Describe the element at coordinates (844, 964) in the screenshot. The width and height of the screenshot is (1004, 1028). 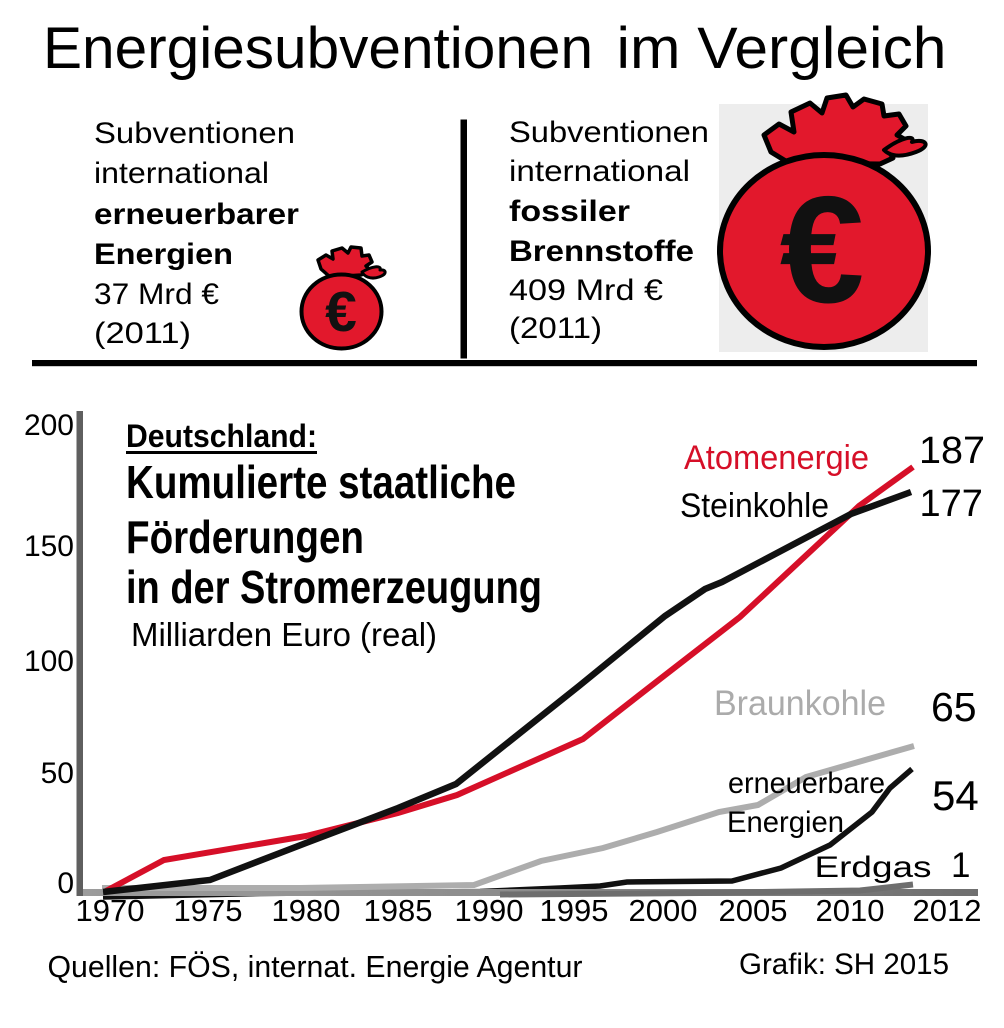
I see `svg-text: Grafik: SH 2015` at that location.